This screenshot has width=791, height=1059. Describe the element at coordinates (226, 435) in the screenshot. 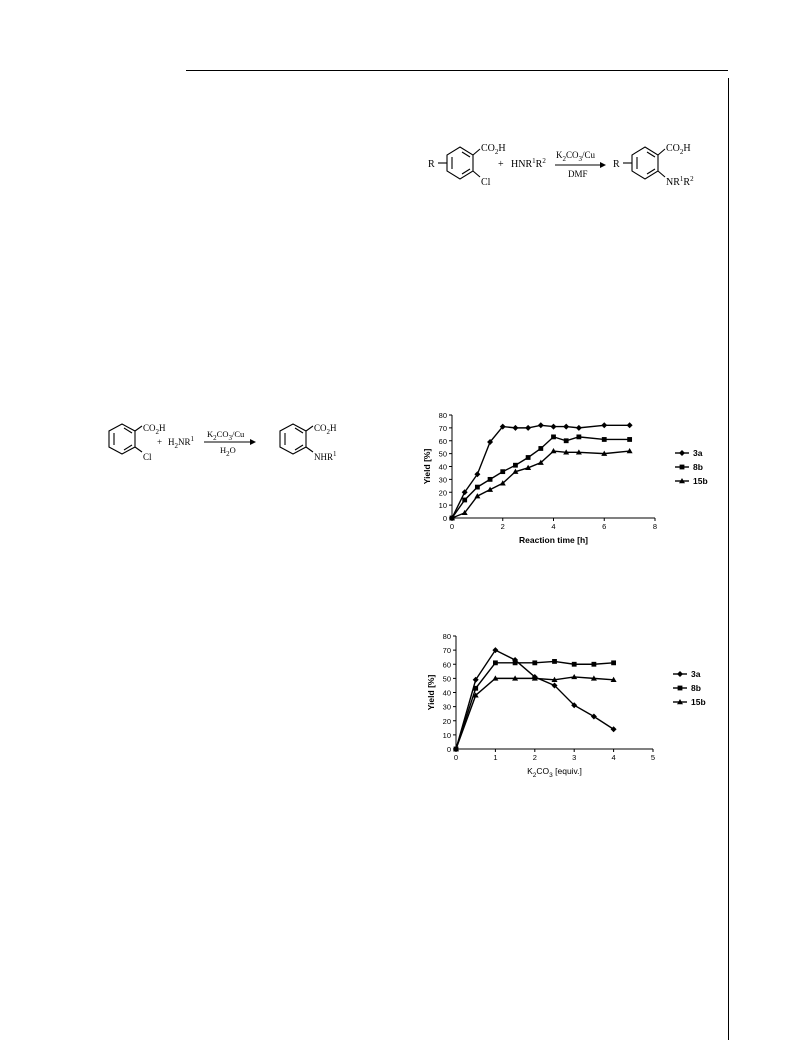

I see `reagent-above-arrow: K2CO3/Cu` at that location.